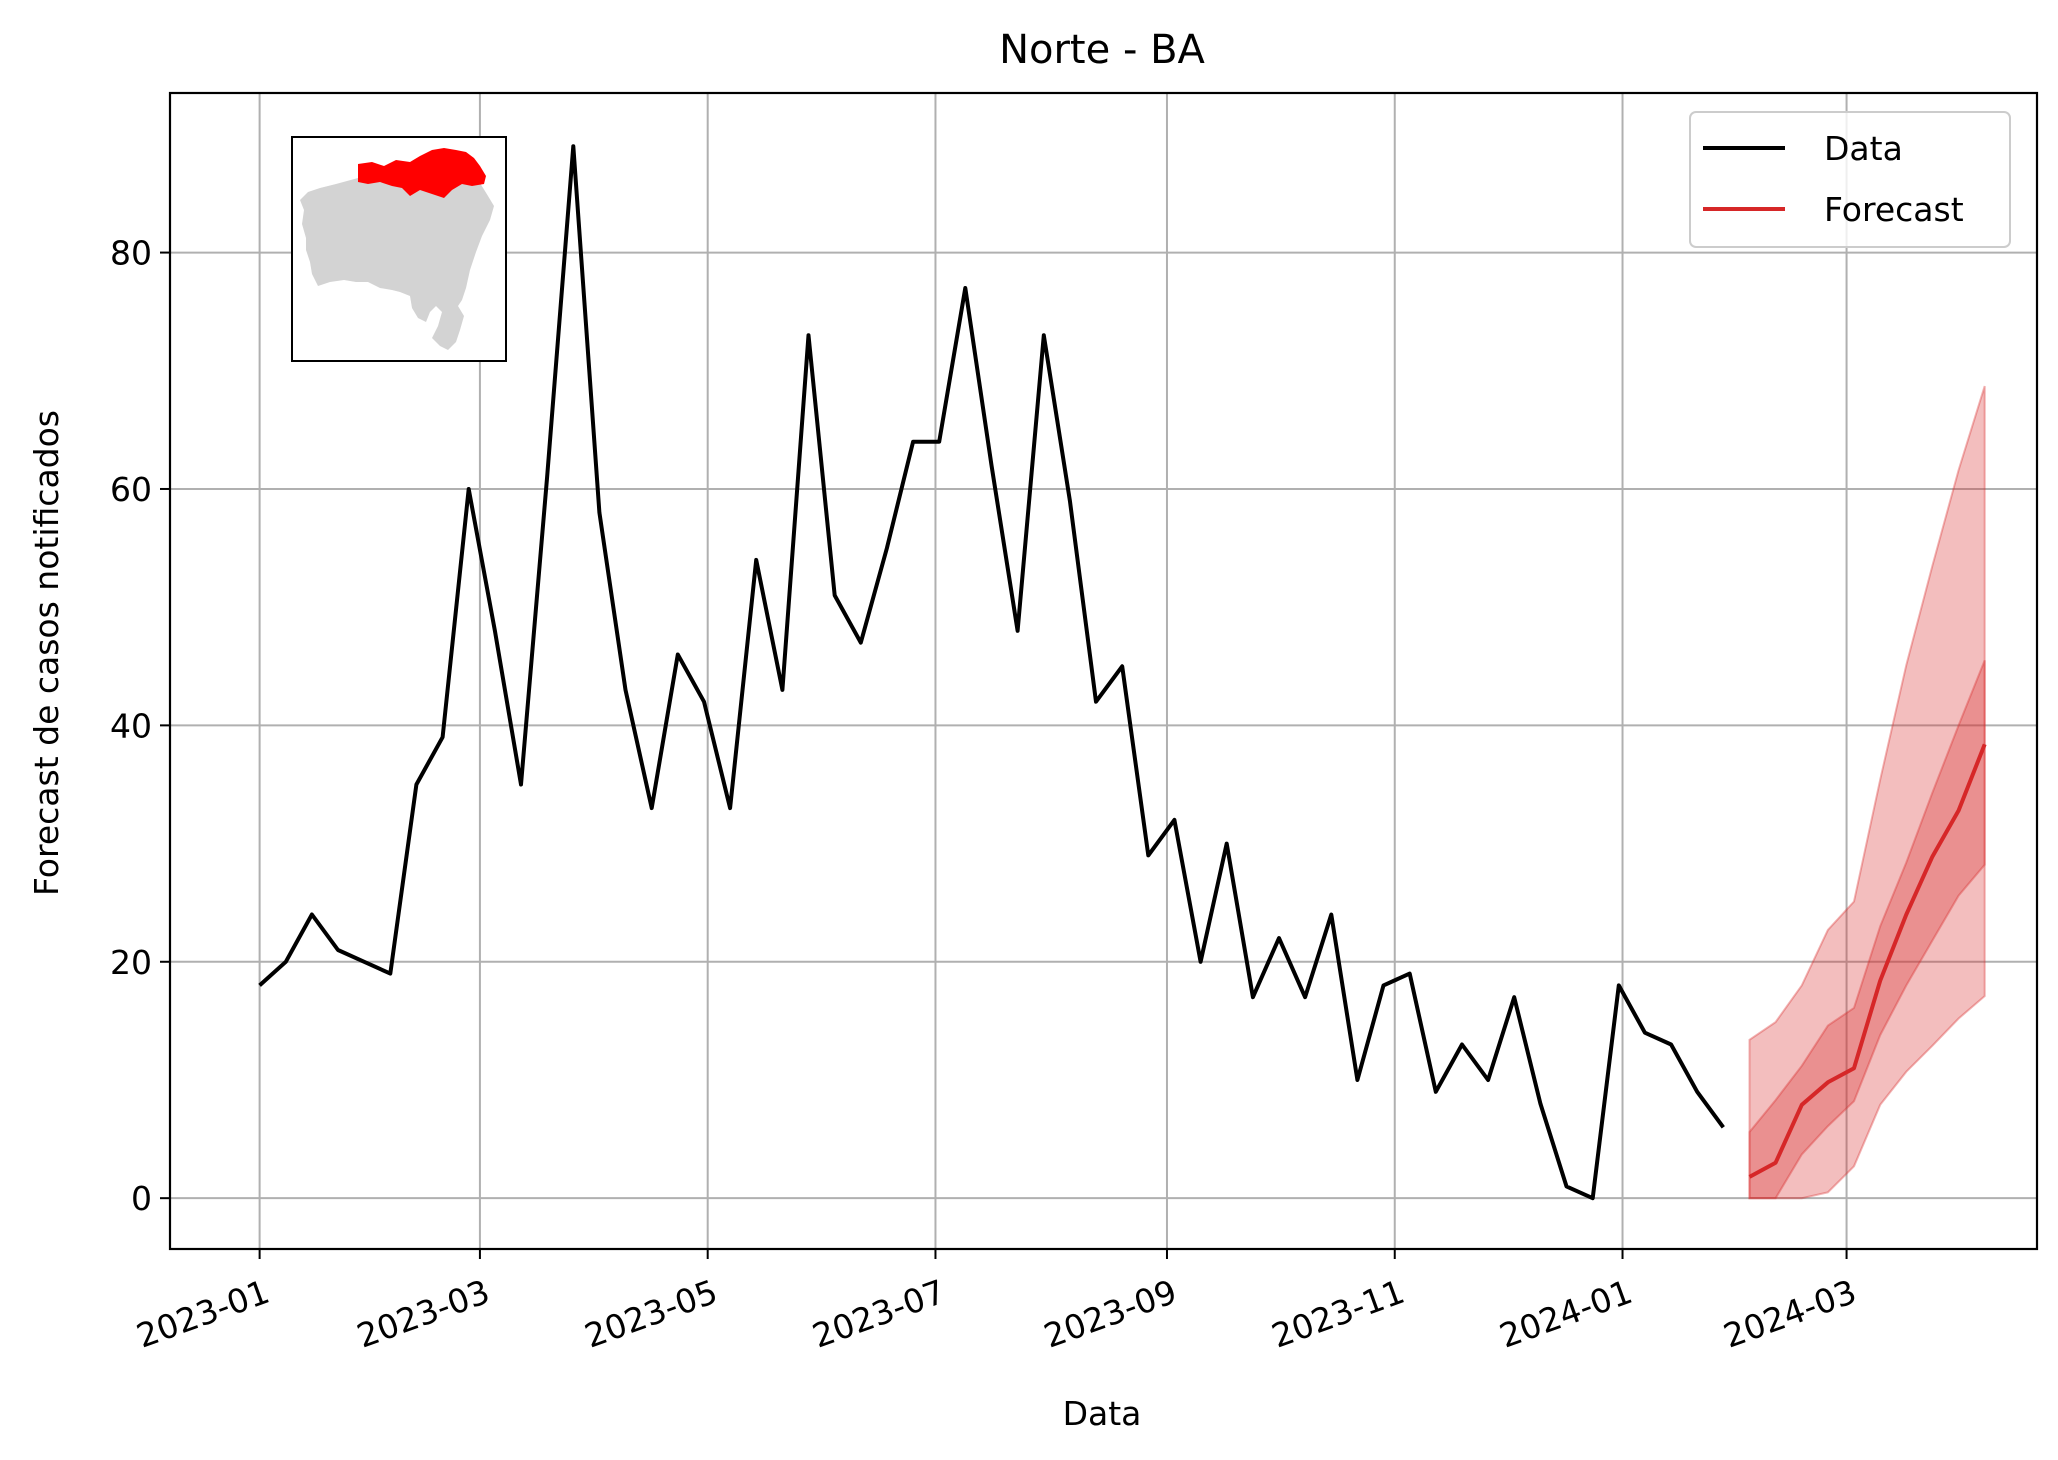 The height and width of the screenshot is (1460, 2058). Describe the element at coordinates (1102, 1413) in the screenshot. I see `x-axis-label: Data` at that location.